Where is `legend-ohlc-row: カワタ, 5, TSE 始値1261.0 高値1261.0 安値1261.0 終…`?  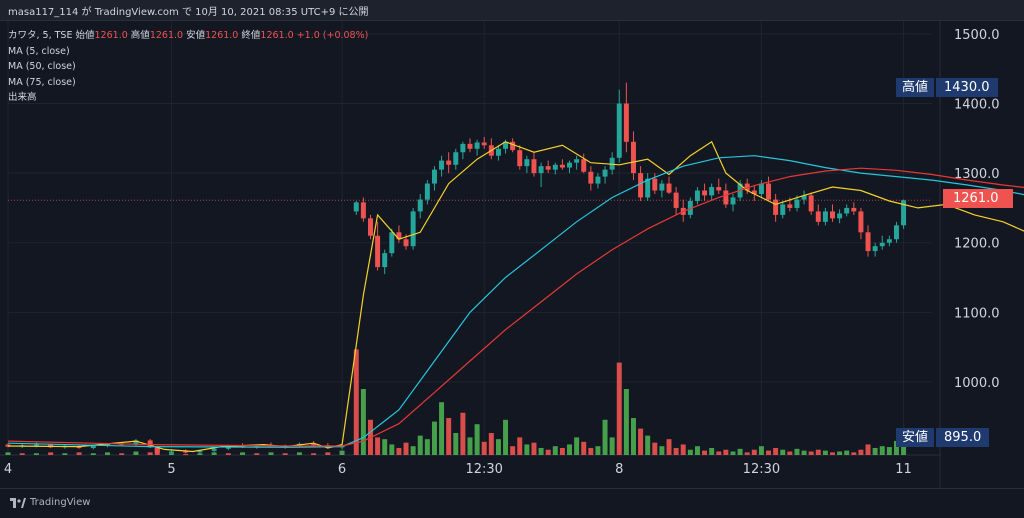 legend-ohlc-row: カワタ, 5, TSE 始値1261.0 高値1261.0 安値1261.0 終… is located at coordinates (188, 36).